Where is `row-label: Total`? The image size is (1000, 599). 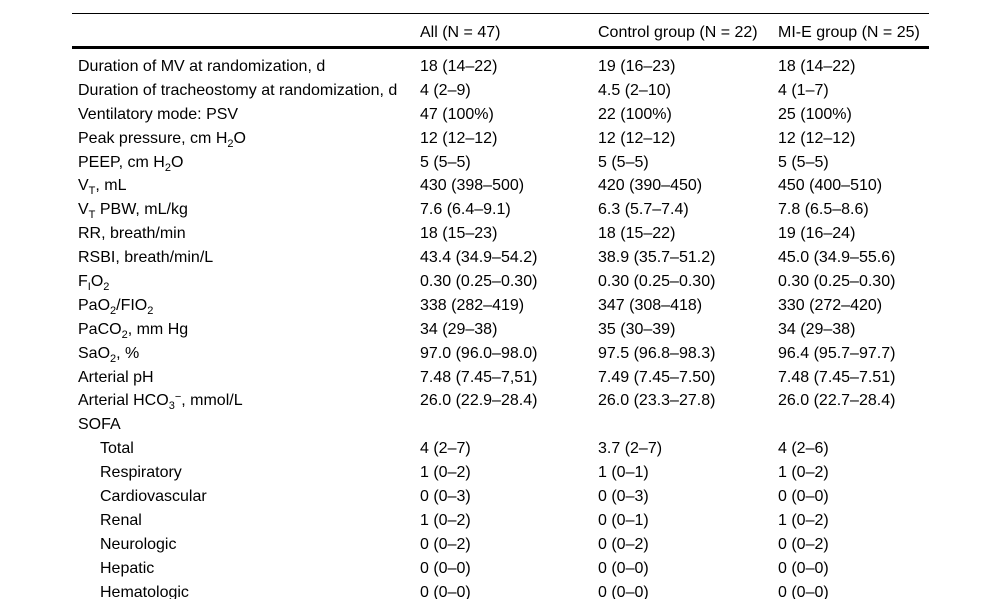
row-label: Total is located at coordinates (117, 449).